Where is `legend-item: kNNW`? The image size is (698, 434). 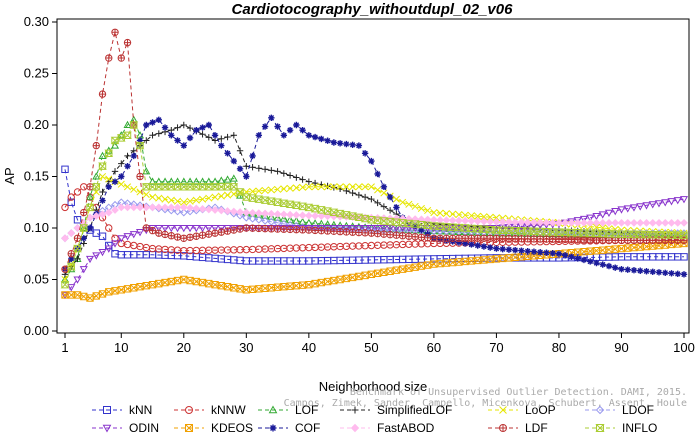
legend-item: kNNW is located at coordinates (210, 410).